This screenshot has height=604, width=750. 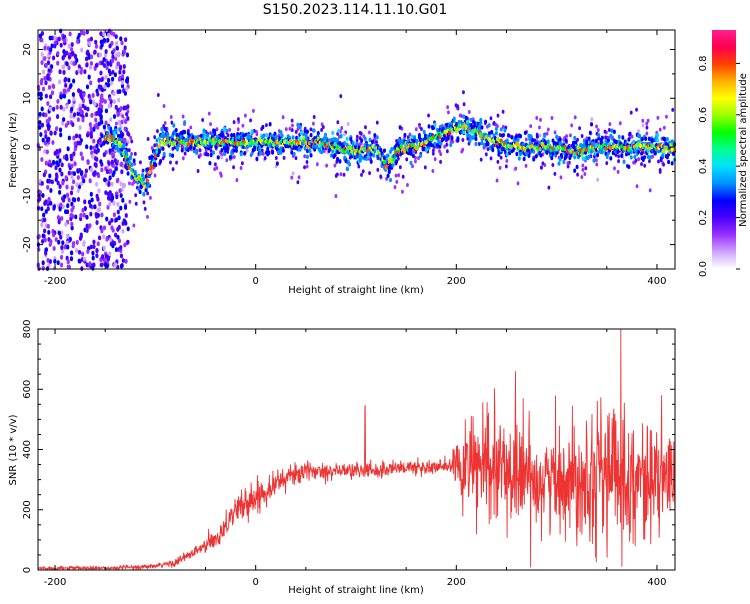 I want to click on y-tick-label: 10, so click(x=27, y=98).